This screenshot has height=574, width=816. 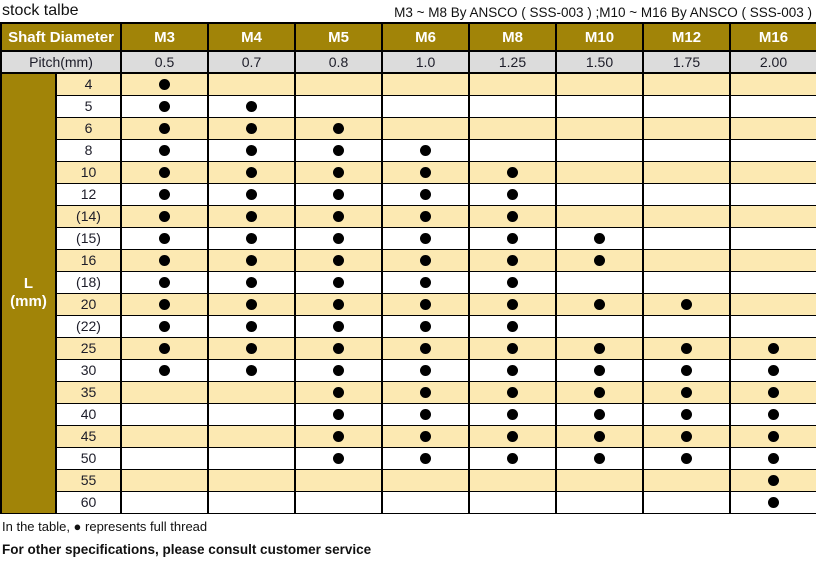 I want to click on cell-22-m5, so click(x=338, y=326).